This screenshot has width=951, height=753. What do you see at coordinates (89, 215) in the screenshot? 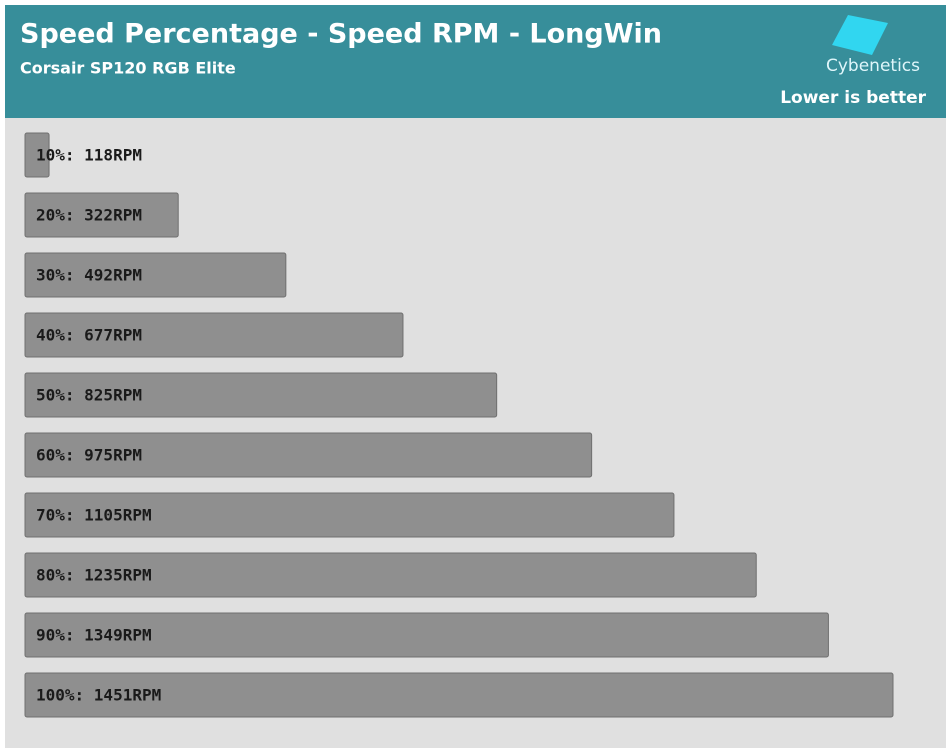
I see `bar-label: 20%: 322RPM` at bounding box center [89, 215].